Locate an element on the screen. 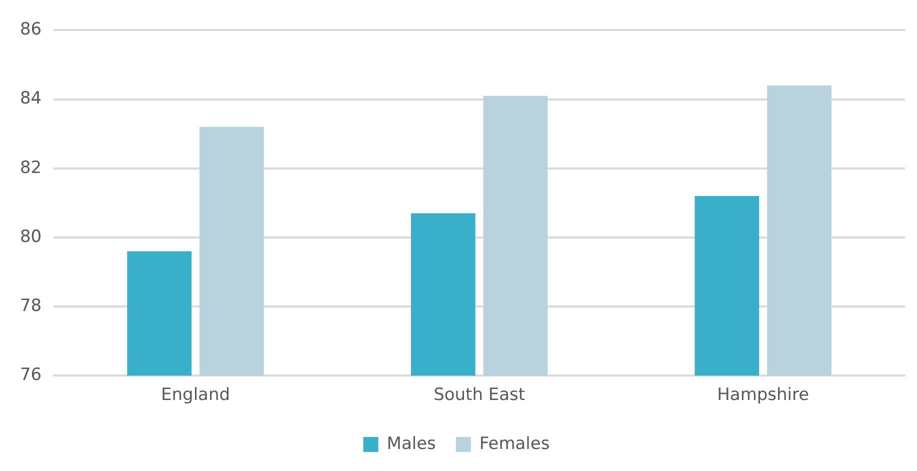 This screenshot has width=917, height=471. y-tick-label: 80 is located at coordinates (31, 236).